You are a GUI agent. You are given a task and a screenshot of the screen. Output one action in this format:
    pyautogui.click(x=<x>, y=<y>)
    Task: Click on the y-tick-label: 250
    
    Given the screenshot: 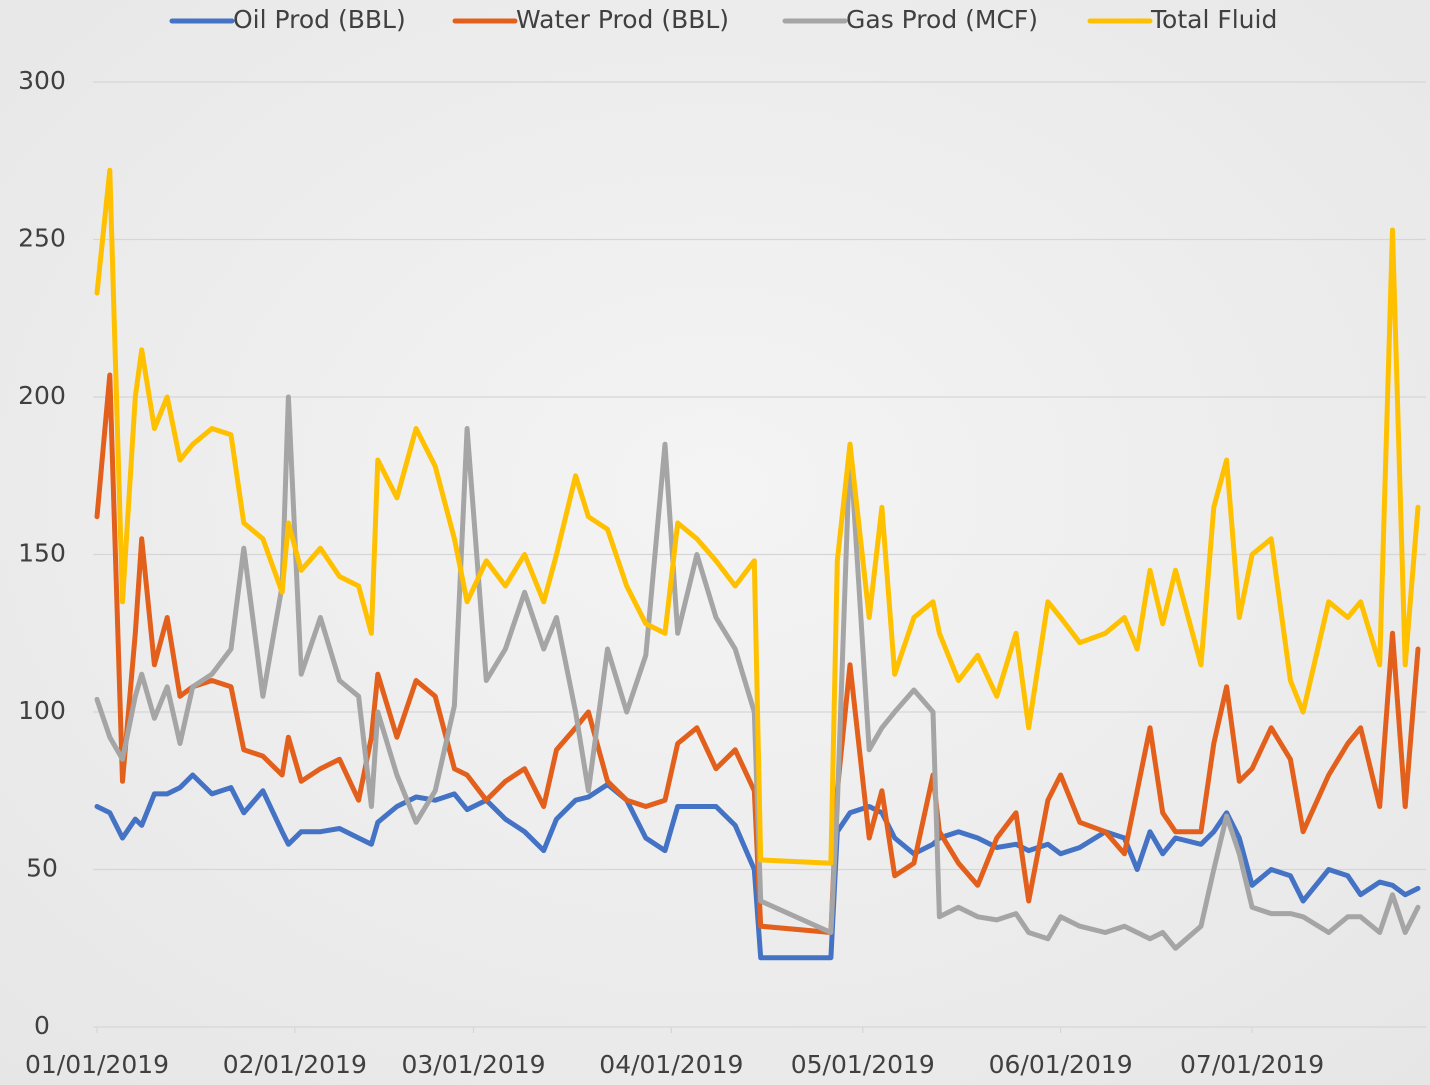 What is the action you would take?
    pyautogui.click(x=42, y=238)
    